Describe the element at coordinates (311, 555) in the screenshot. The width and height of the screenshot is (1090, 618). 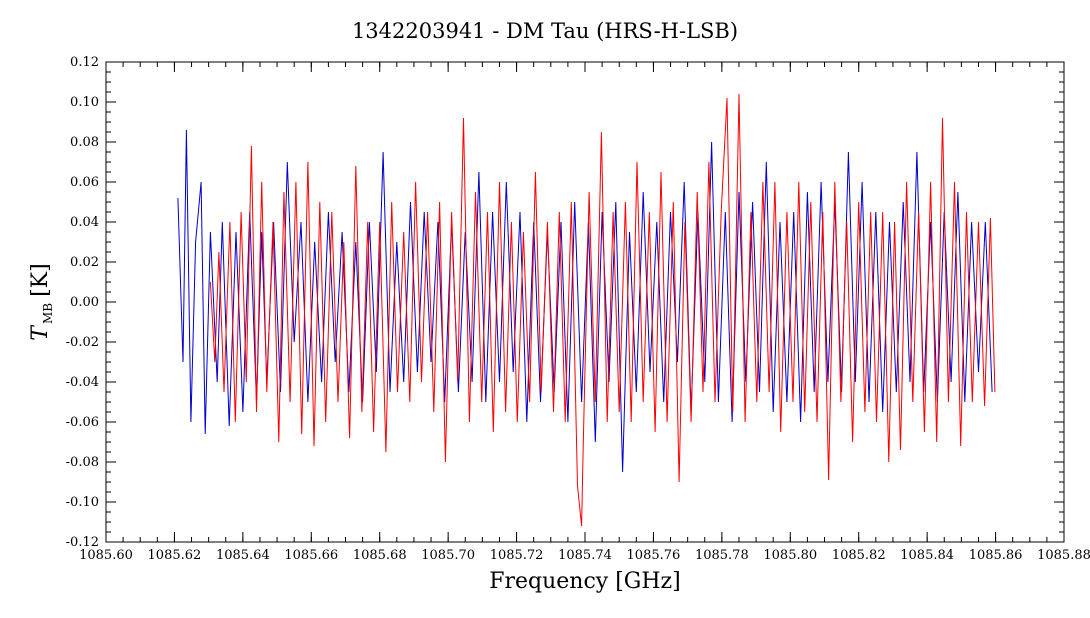
I see `x-tick-label: 1085.66` at that location.